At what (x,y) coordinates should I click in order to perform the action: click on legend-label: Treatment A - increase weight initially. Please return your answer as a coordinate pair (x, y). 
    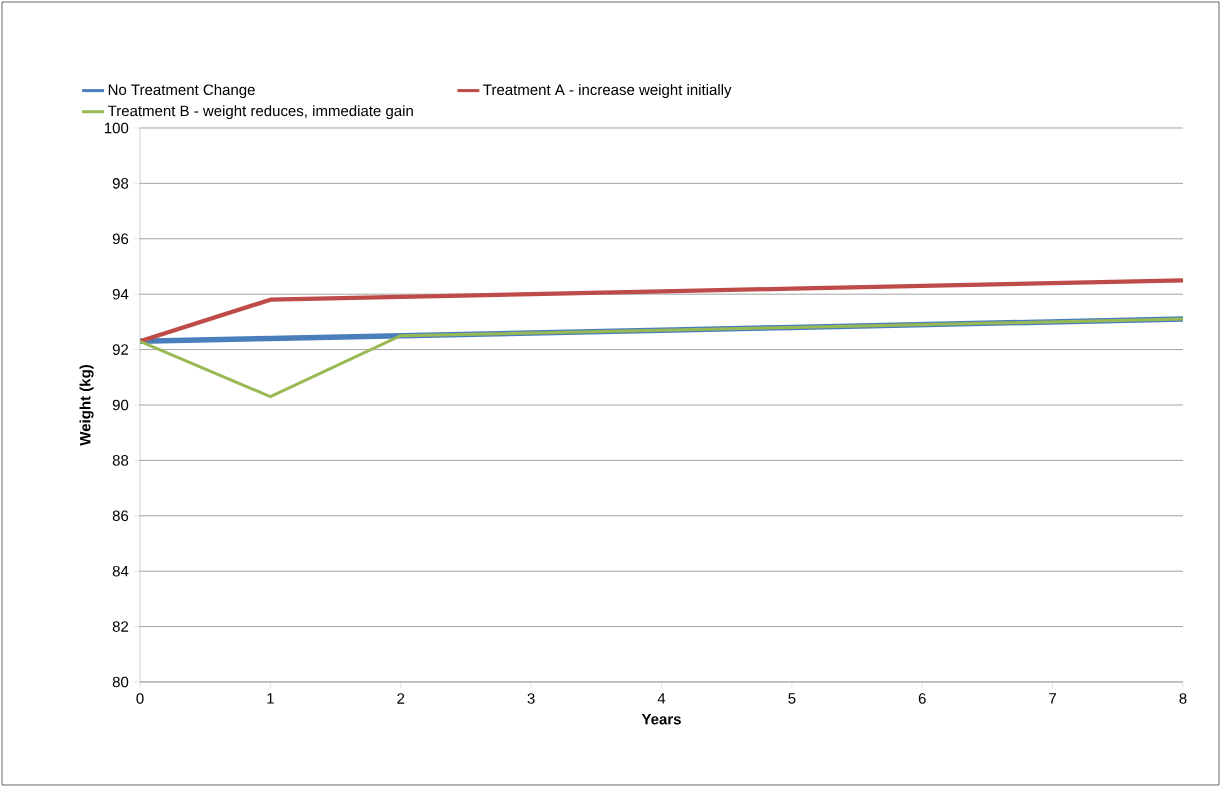
    Looking at the image, I should click on (607, 91).